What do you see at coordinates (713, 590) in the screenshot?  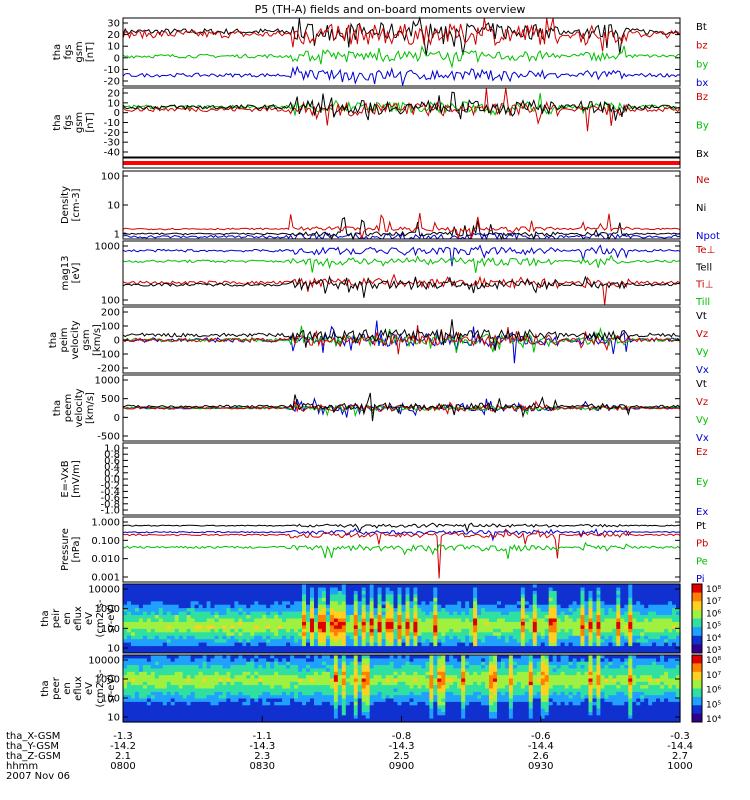 I see `colorbar-tick-label: 10⁸` at bounding box center [713, 590].